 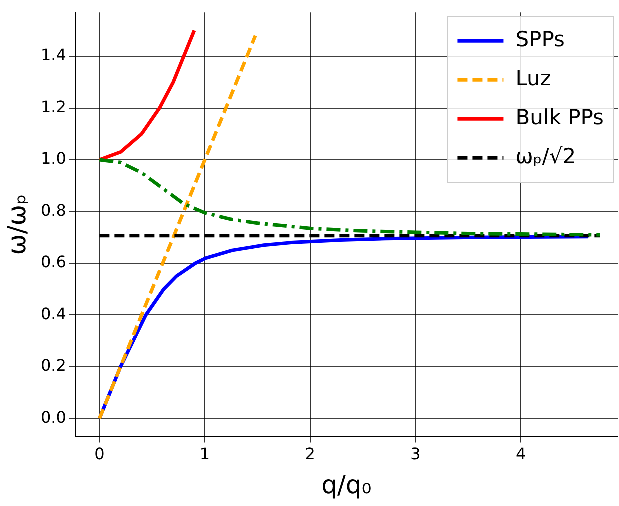 What do you see at coordinates (53, 210) in the screenshot?
I see `y-tick-label: 0.8` at bounding box center [53, 210].